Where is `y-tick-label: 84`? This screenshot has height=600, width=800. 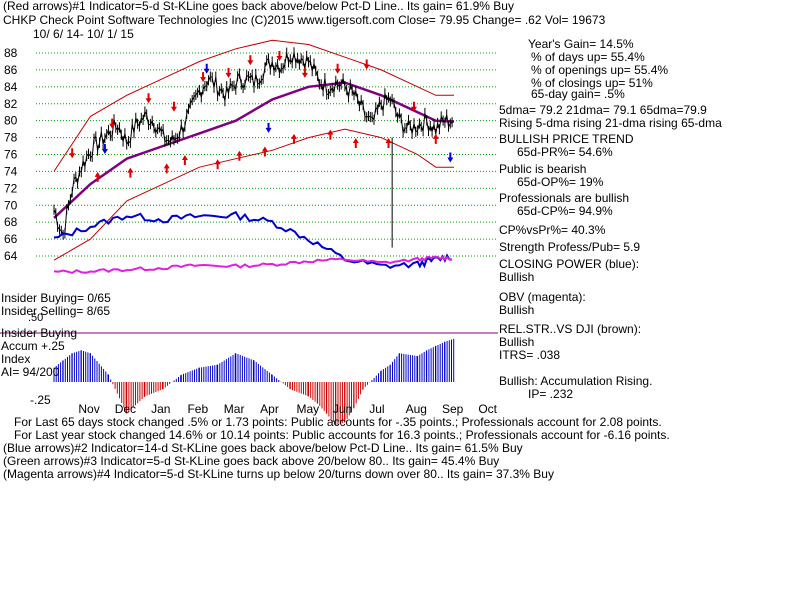
y-tick-label: 84 is located at coordinates (11, 87).